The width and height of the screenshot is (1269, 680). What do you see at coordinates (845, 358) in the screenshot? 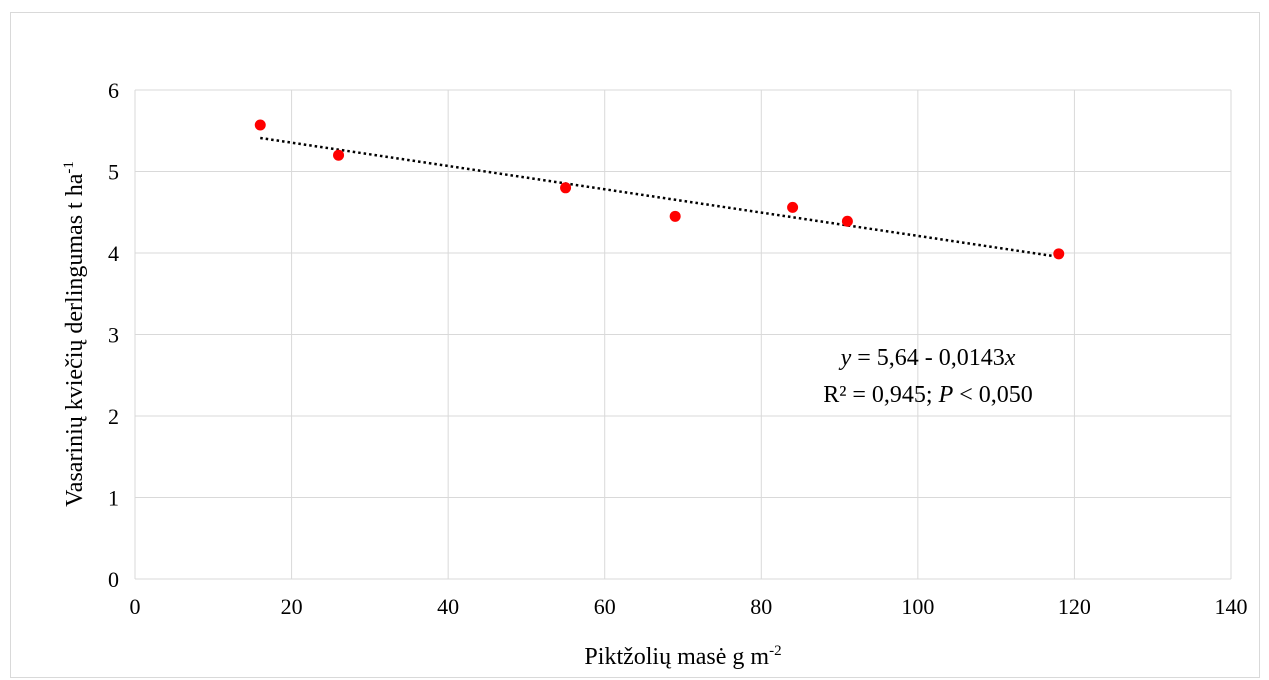
I see `equation-y-symbol: y` at bounding box center [845, 358].